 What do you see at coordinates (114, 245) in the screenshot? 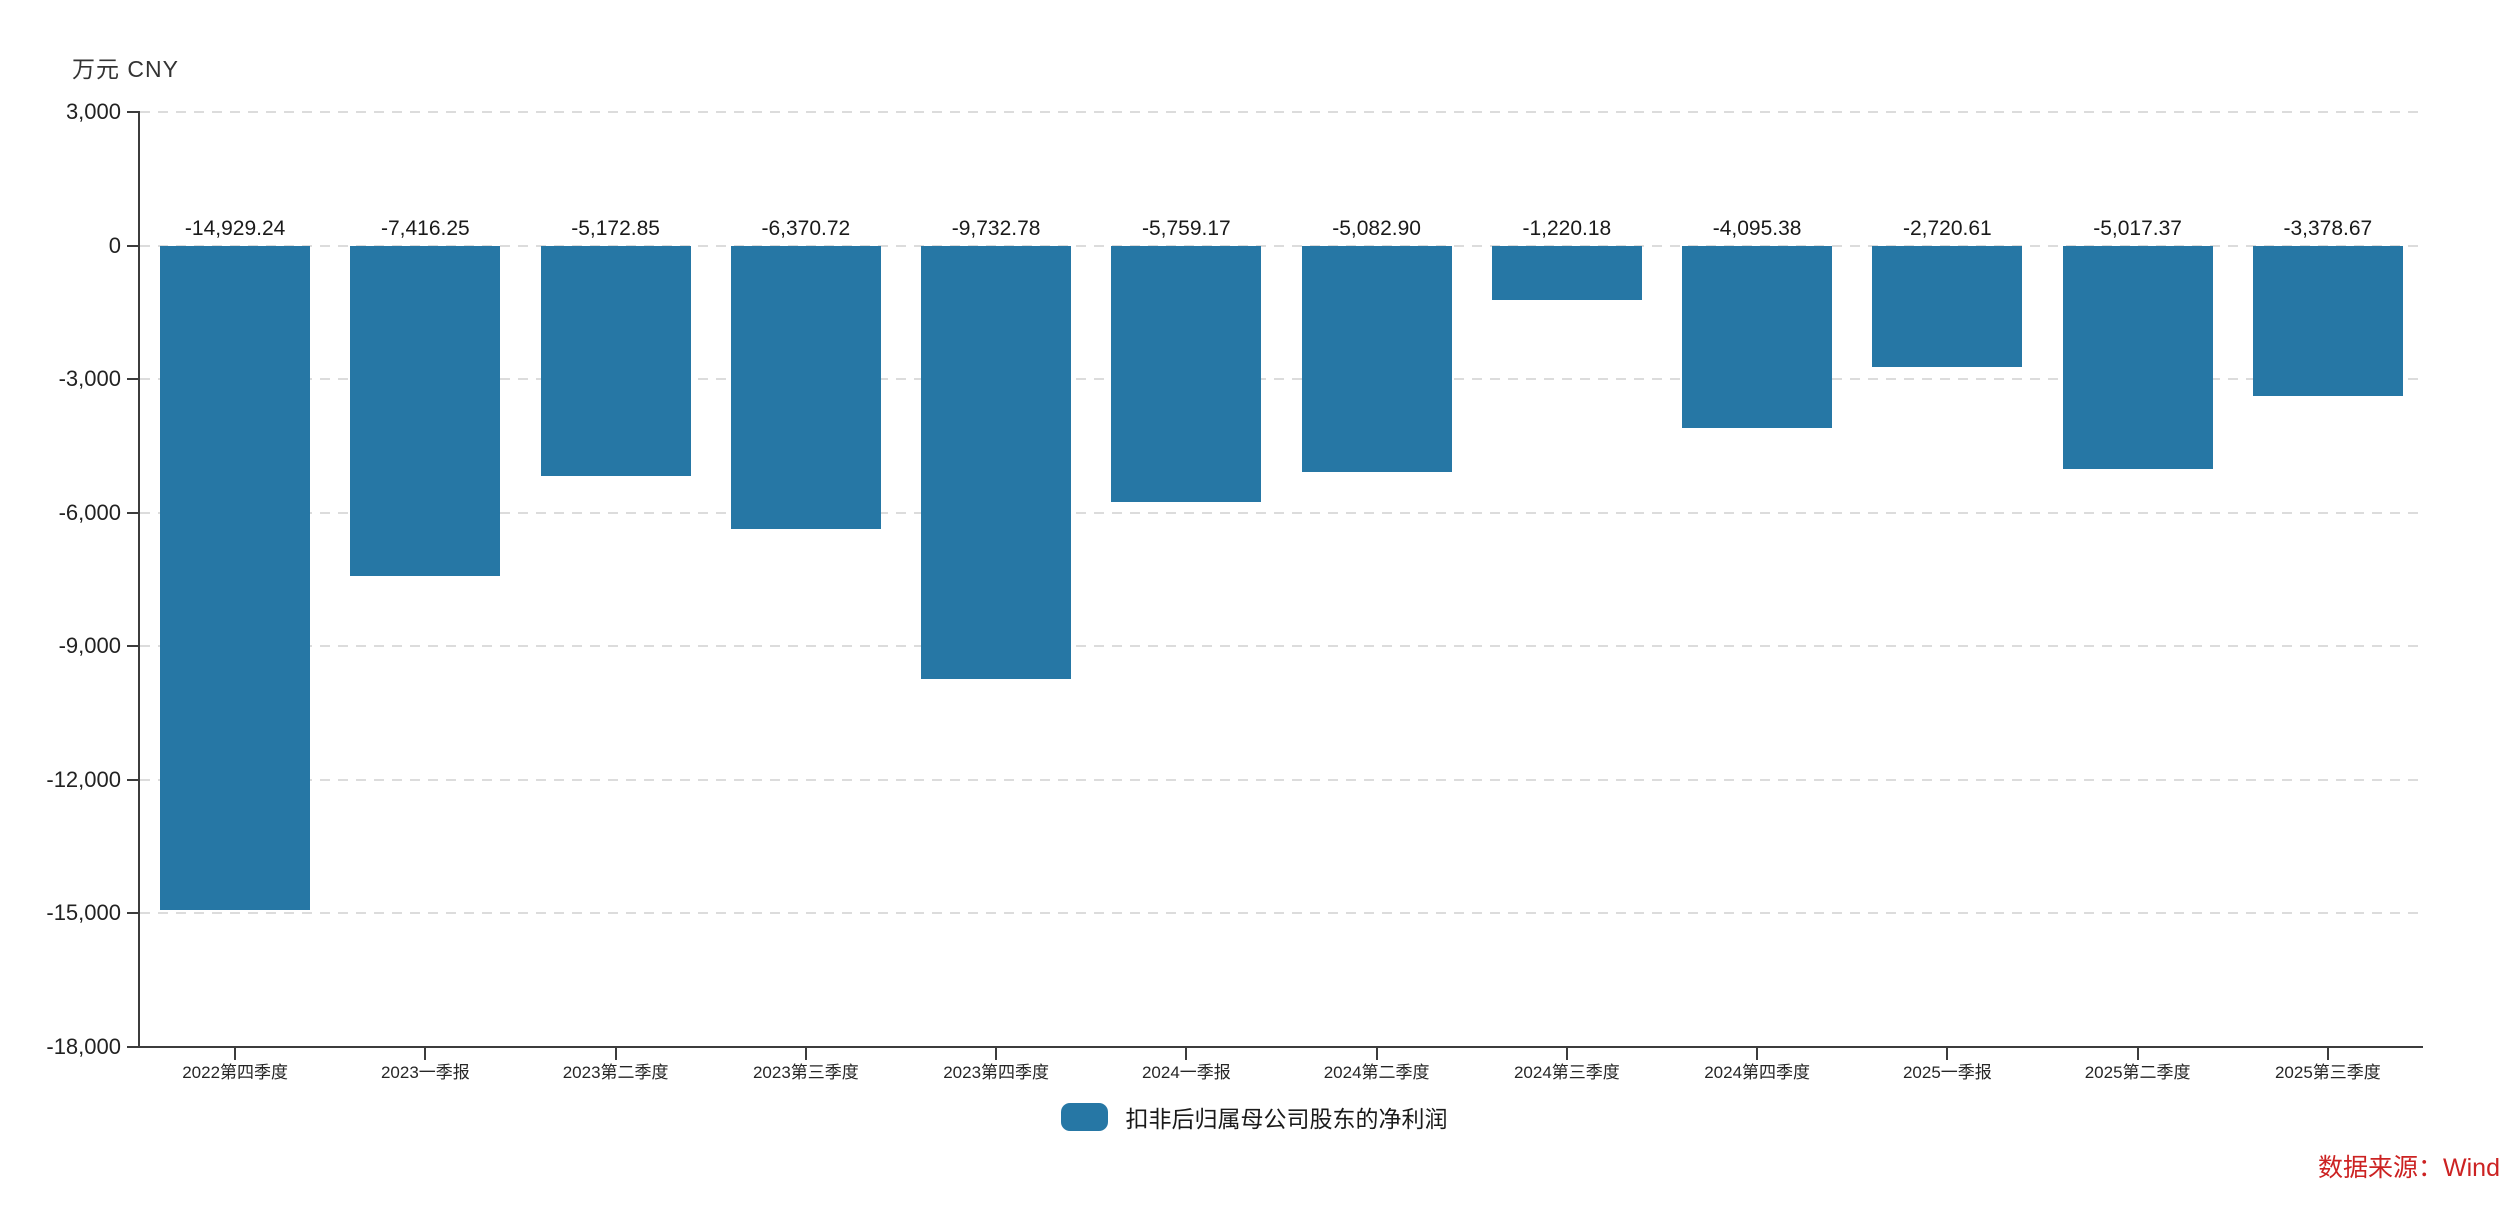
I see `y-axis-tick-label: 0` at bounding box center [114, 245].